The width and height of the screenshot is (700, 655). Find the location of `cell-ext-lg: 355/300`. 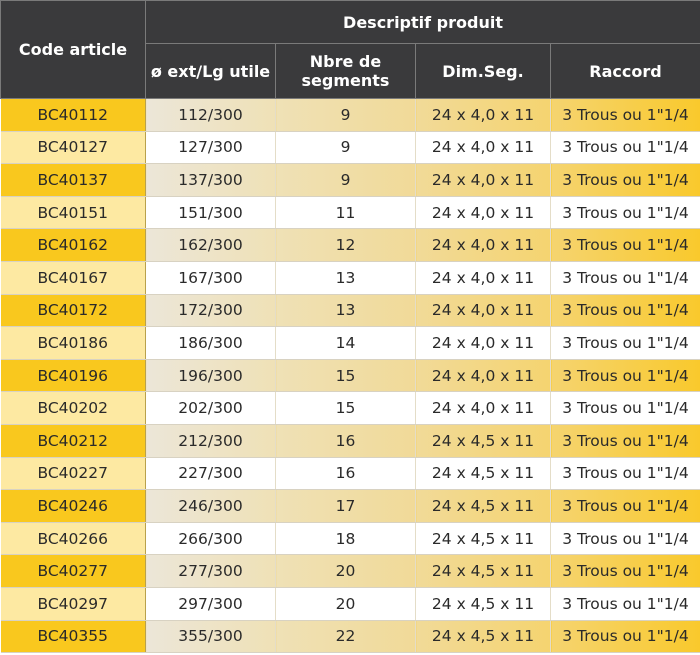

cell-ext-lg: 355/300 is located at coordinates (210, 637).